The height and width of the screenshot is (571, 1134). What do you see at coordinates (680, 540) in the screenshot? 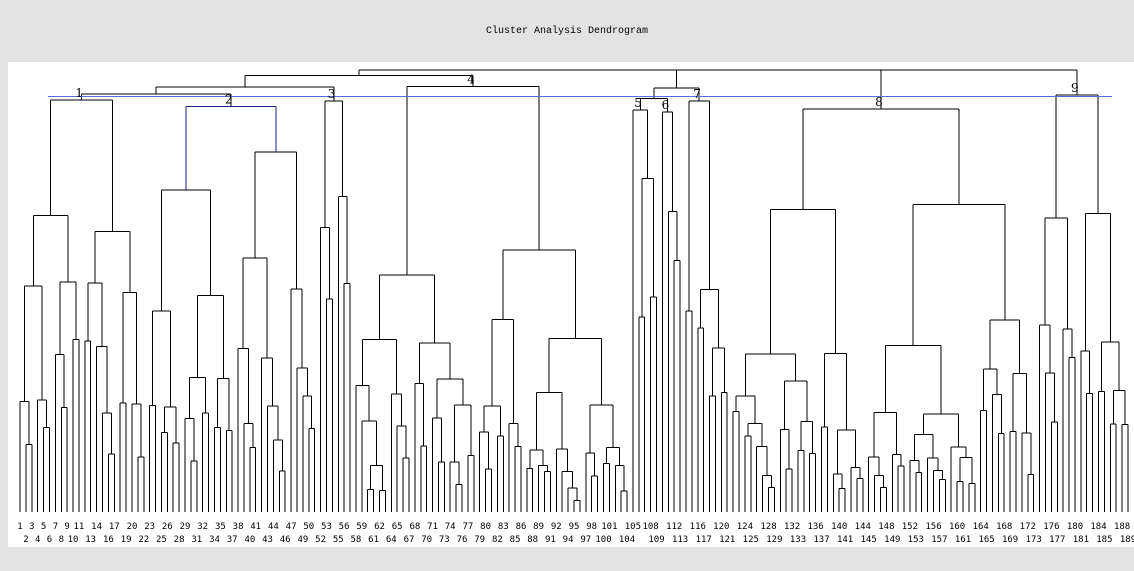
I see `leaf-label: 113` at bounding box center [680, 540].